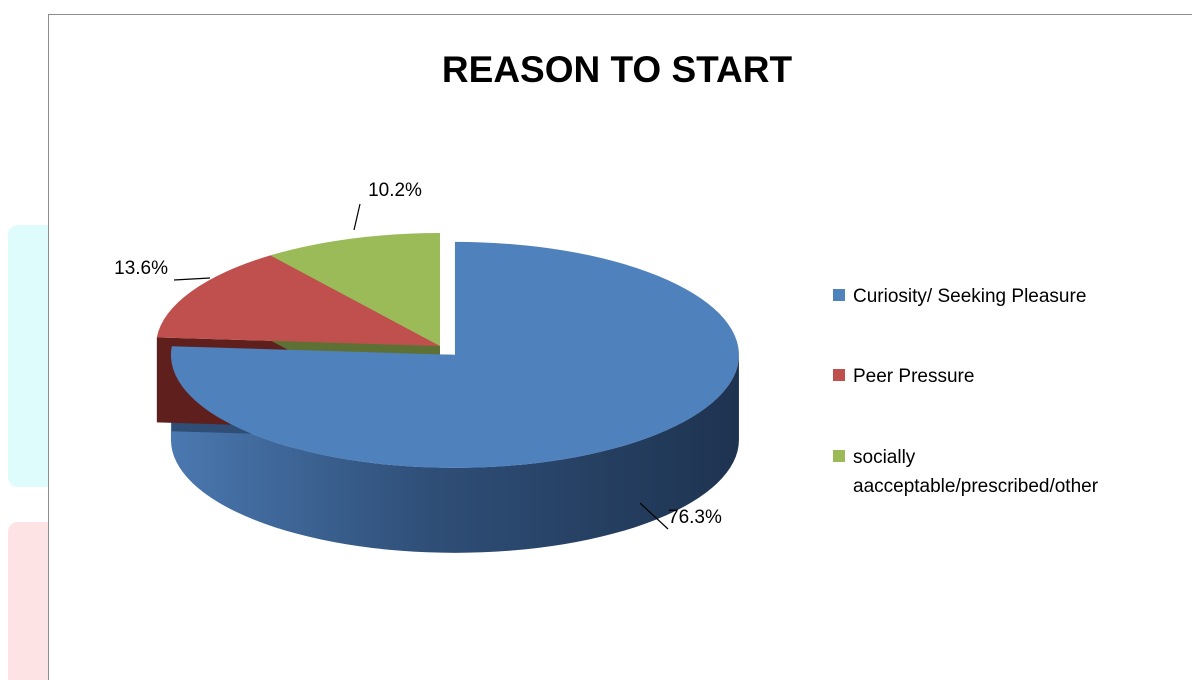 This screenshot has width=1192, height=680. Describe the element at coordinates (966, 472) in the screenshot. I see `legend-item-socially-aacceptable-prescribed-other: socially aacceptable/prescribed/other` at that location.